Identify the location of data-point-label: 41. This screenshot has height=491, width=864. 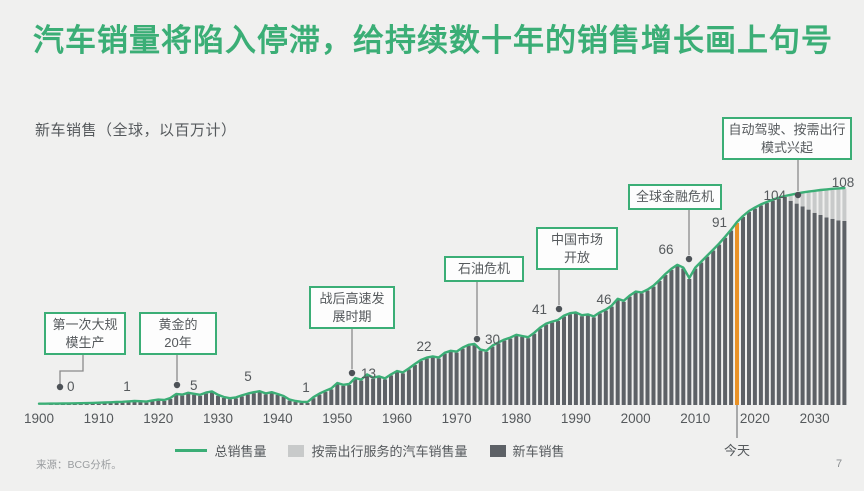
(539, 309).